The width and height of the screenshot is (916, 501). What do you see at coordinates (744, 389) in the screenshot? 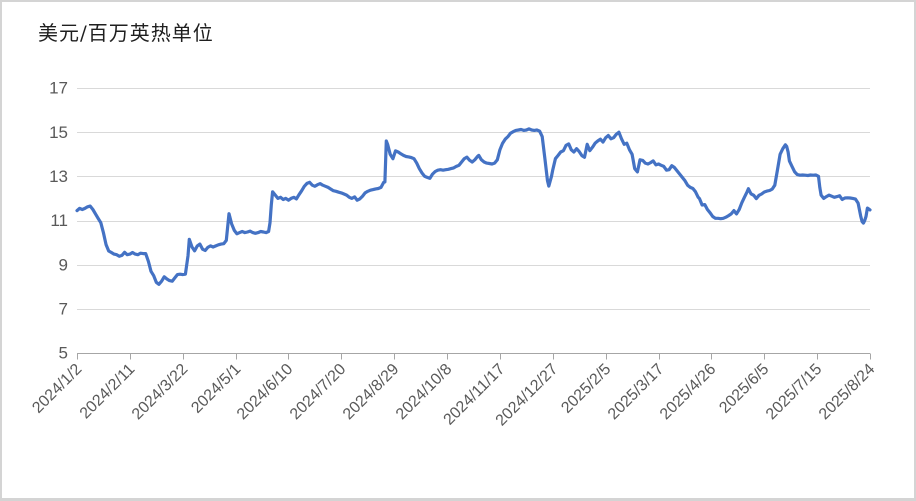
I see `x-tick-label: 2025/6/5` at bounding box center [744, 389].